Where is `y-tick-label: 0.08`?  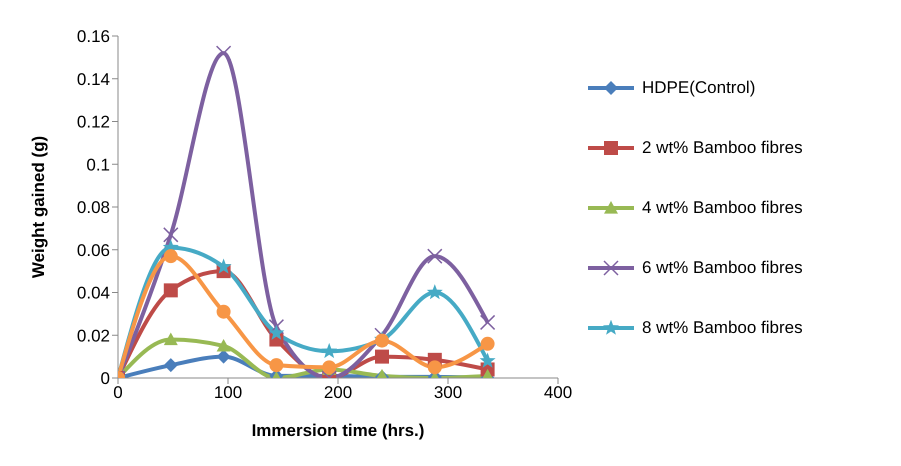 y-tick-label: 0.08 is located at coordinates (93, 208).